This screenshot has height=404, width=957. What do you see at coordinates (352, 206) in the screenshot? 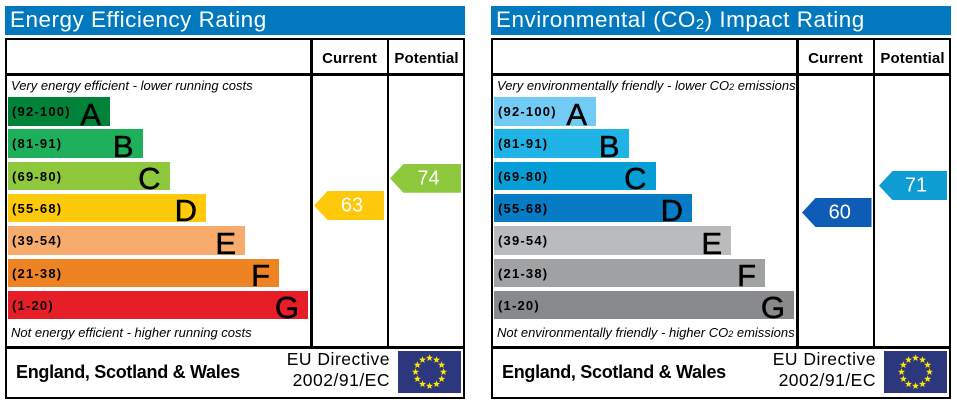
I see `svg-text: 63` at bounding box center [352, 206].